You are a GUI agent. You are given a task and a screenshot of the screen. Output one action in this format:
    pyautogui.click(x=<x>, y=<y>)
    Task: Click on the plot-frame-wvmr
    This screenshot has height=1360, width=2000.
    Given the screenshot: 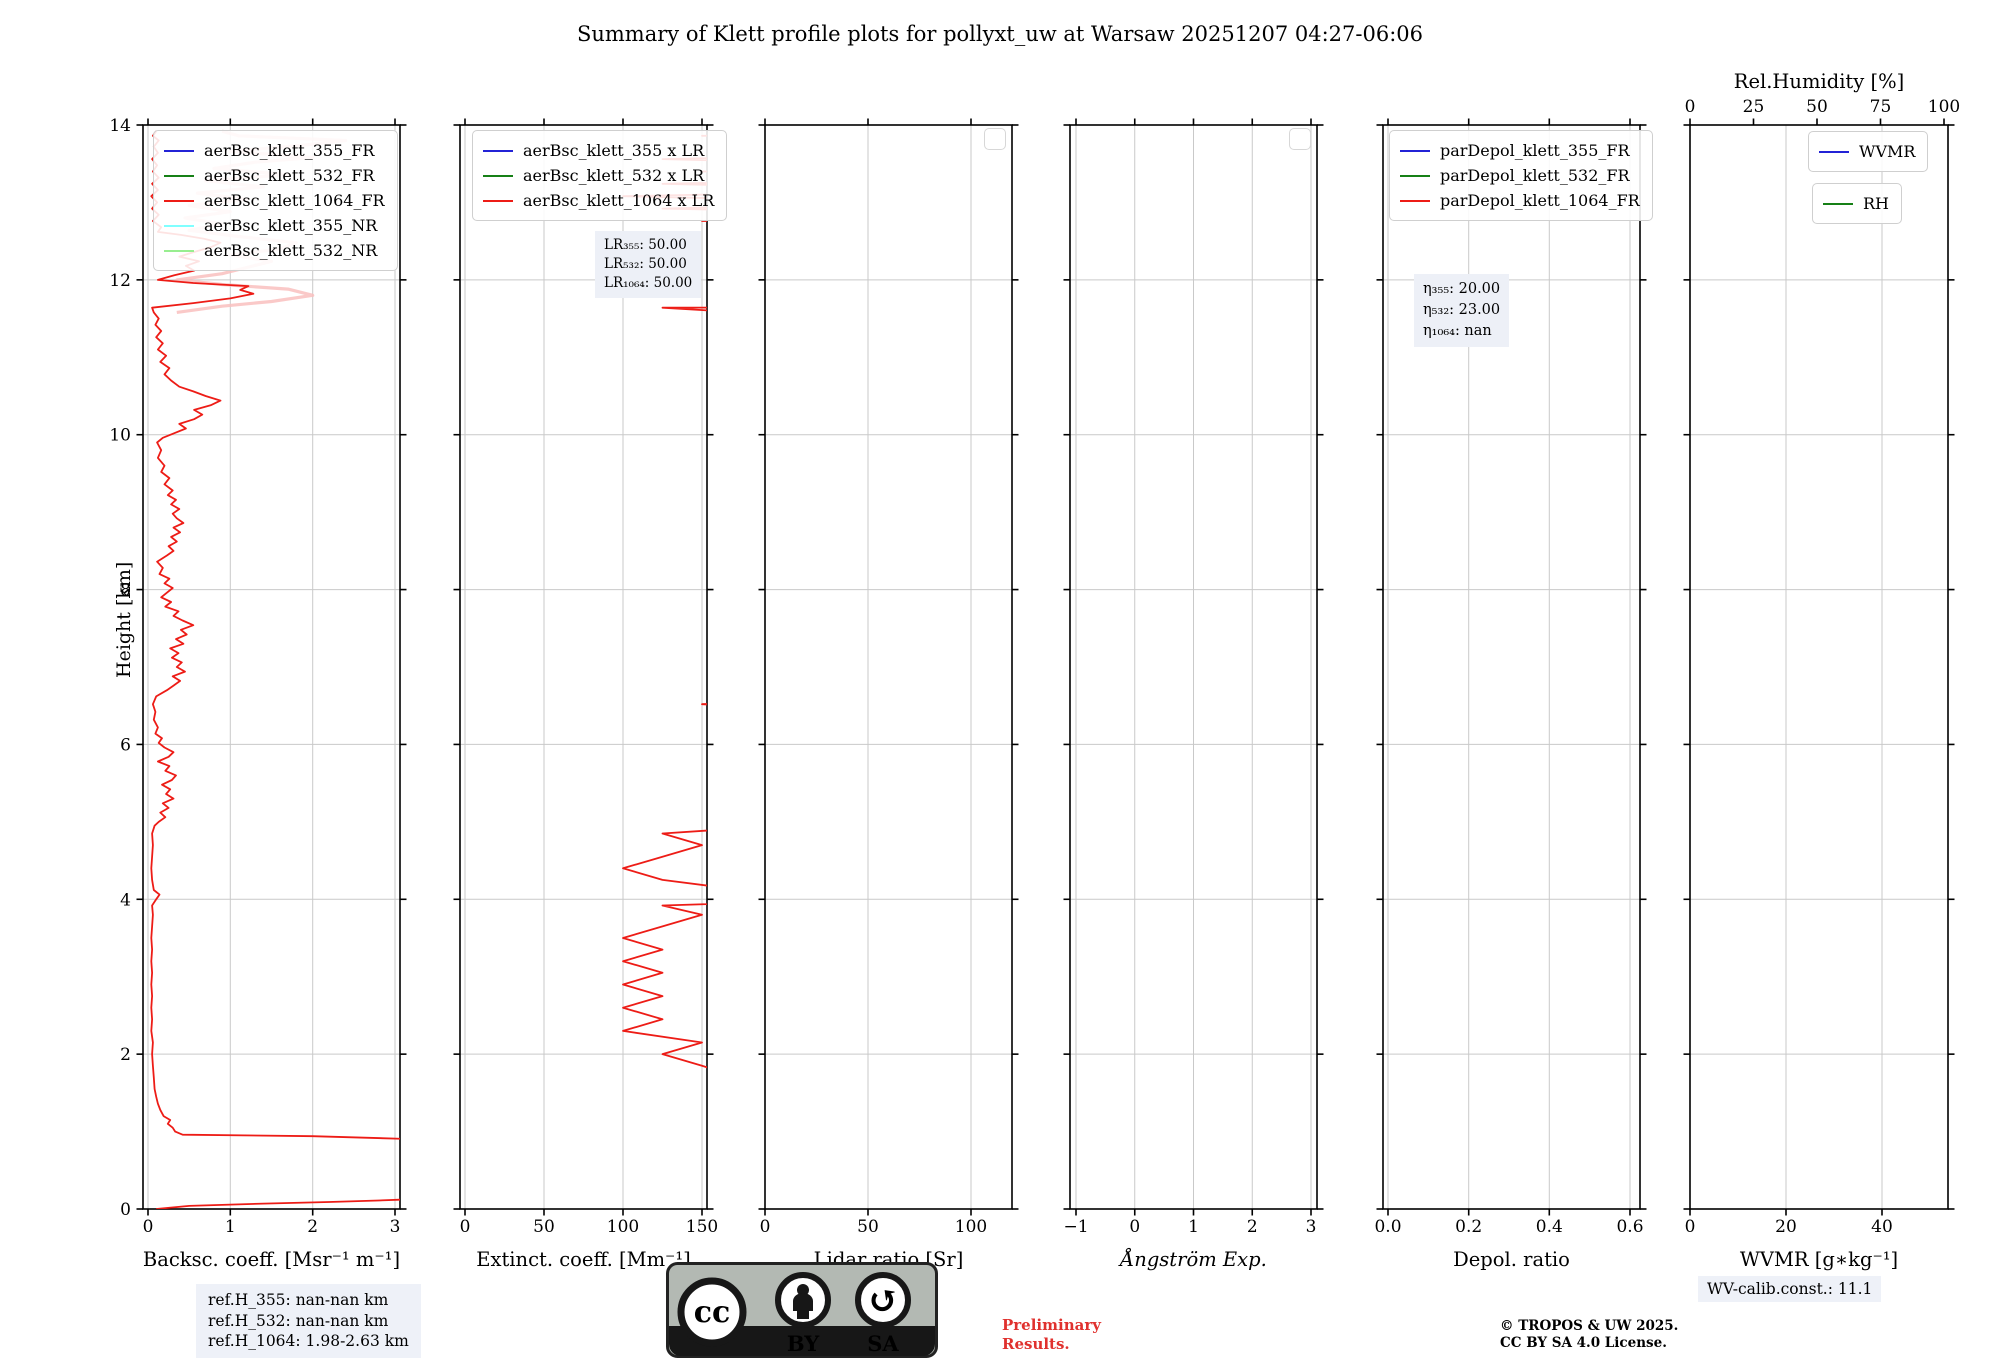 What is the action you would take?
    pyautogui.click(x=1819, y=667)
    